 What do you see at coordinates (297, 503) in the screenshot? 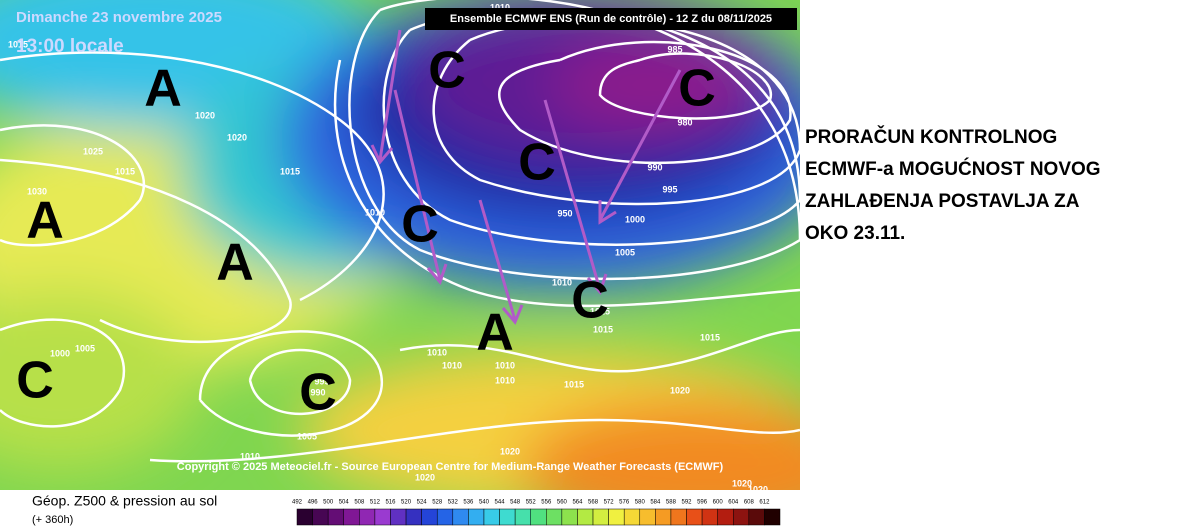
I see `scale-label: 492` at bounding box center [297, 503].